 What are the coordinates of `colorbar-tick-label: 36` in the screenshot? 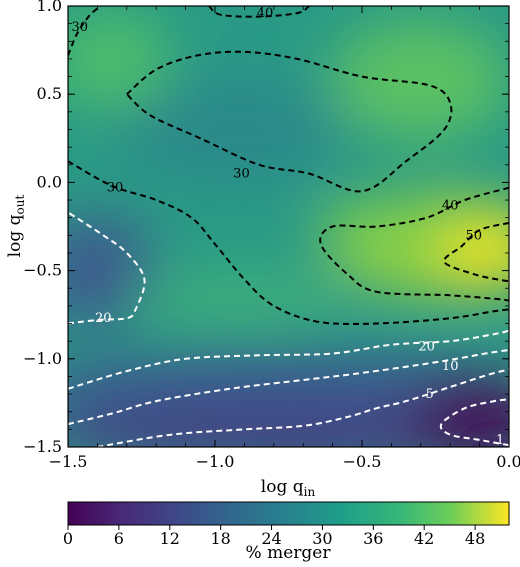 It's located at (373, 538).